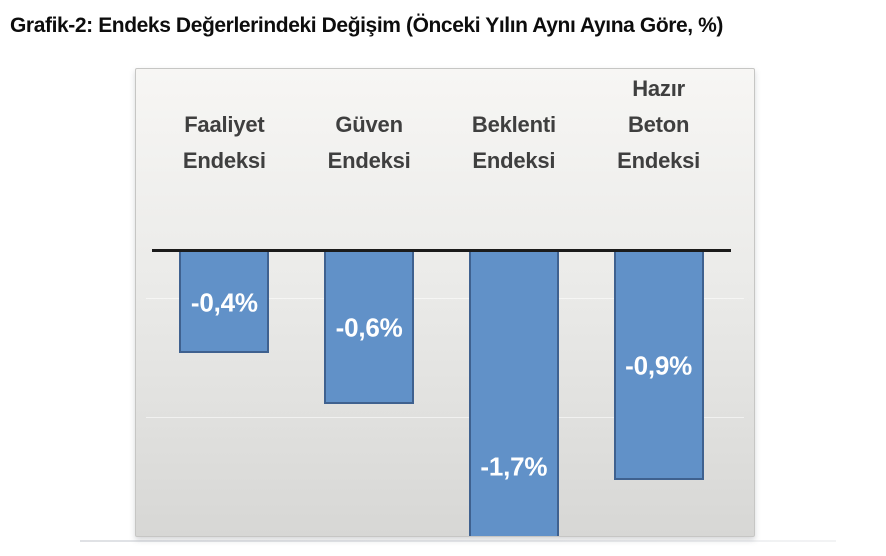  I want to click on bar-hazir-beton-endeksi: -0,9%, so click(658, 366).